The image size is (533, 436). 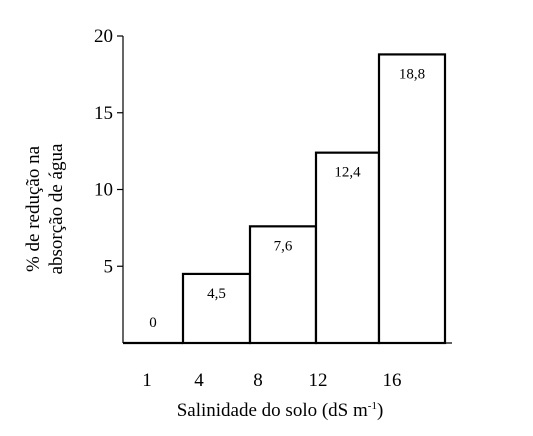 I want to click on y-tick-label-15: 15, so click(x=103, y=113).